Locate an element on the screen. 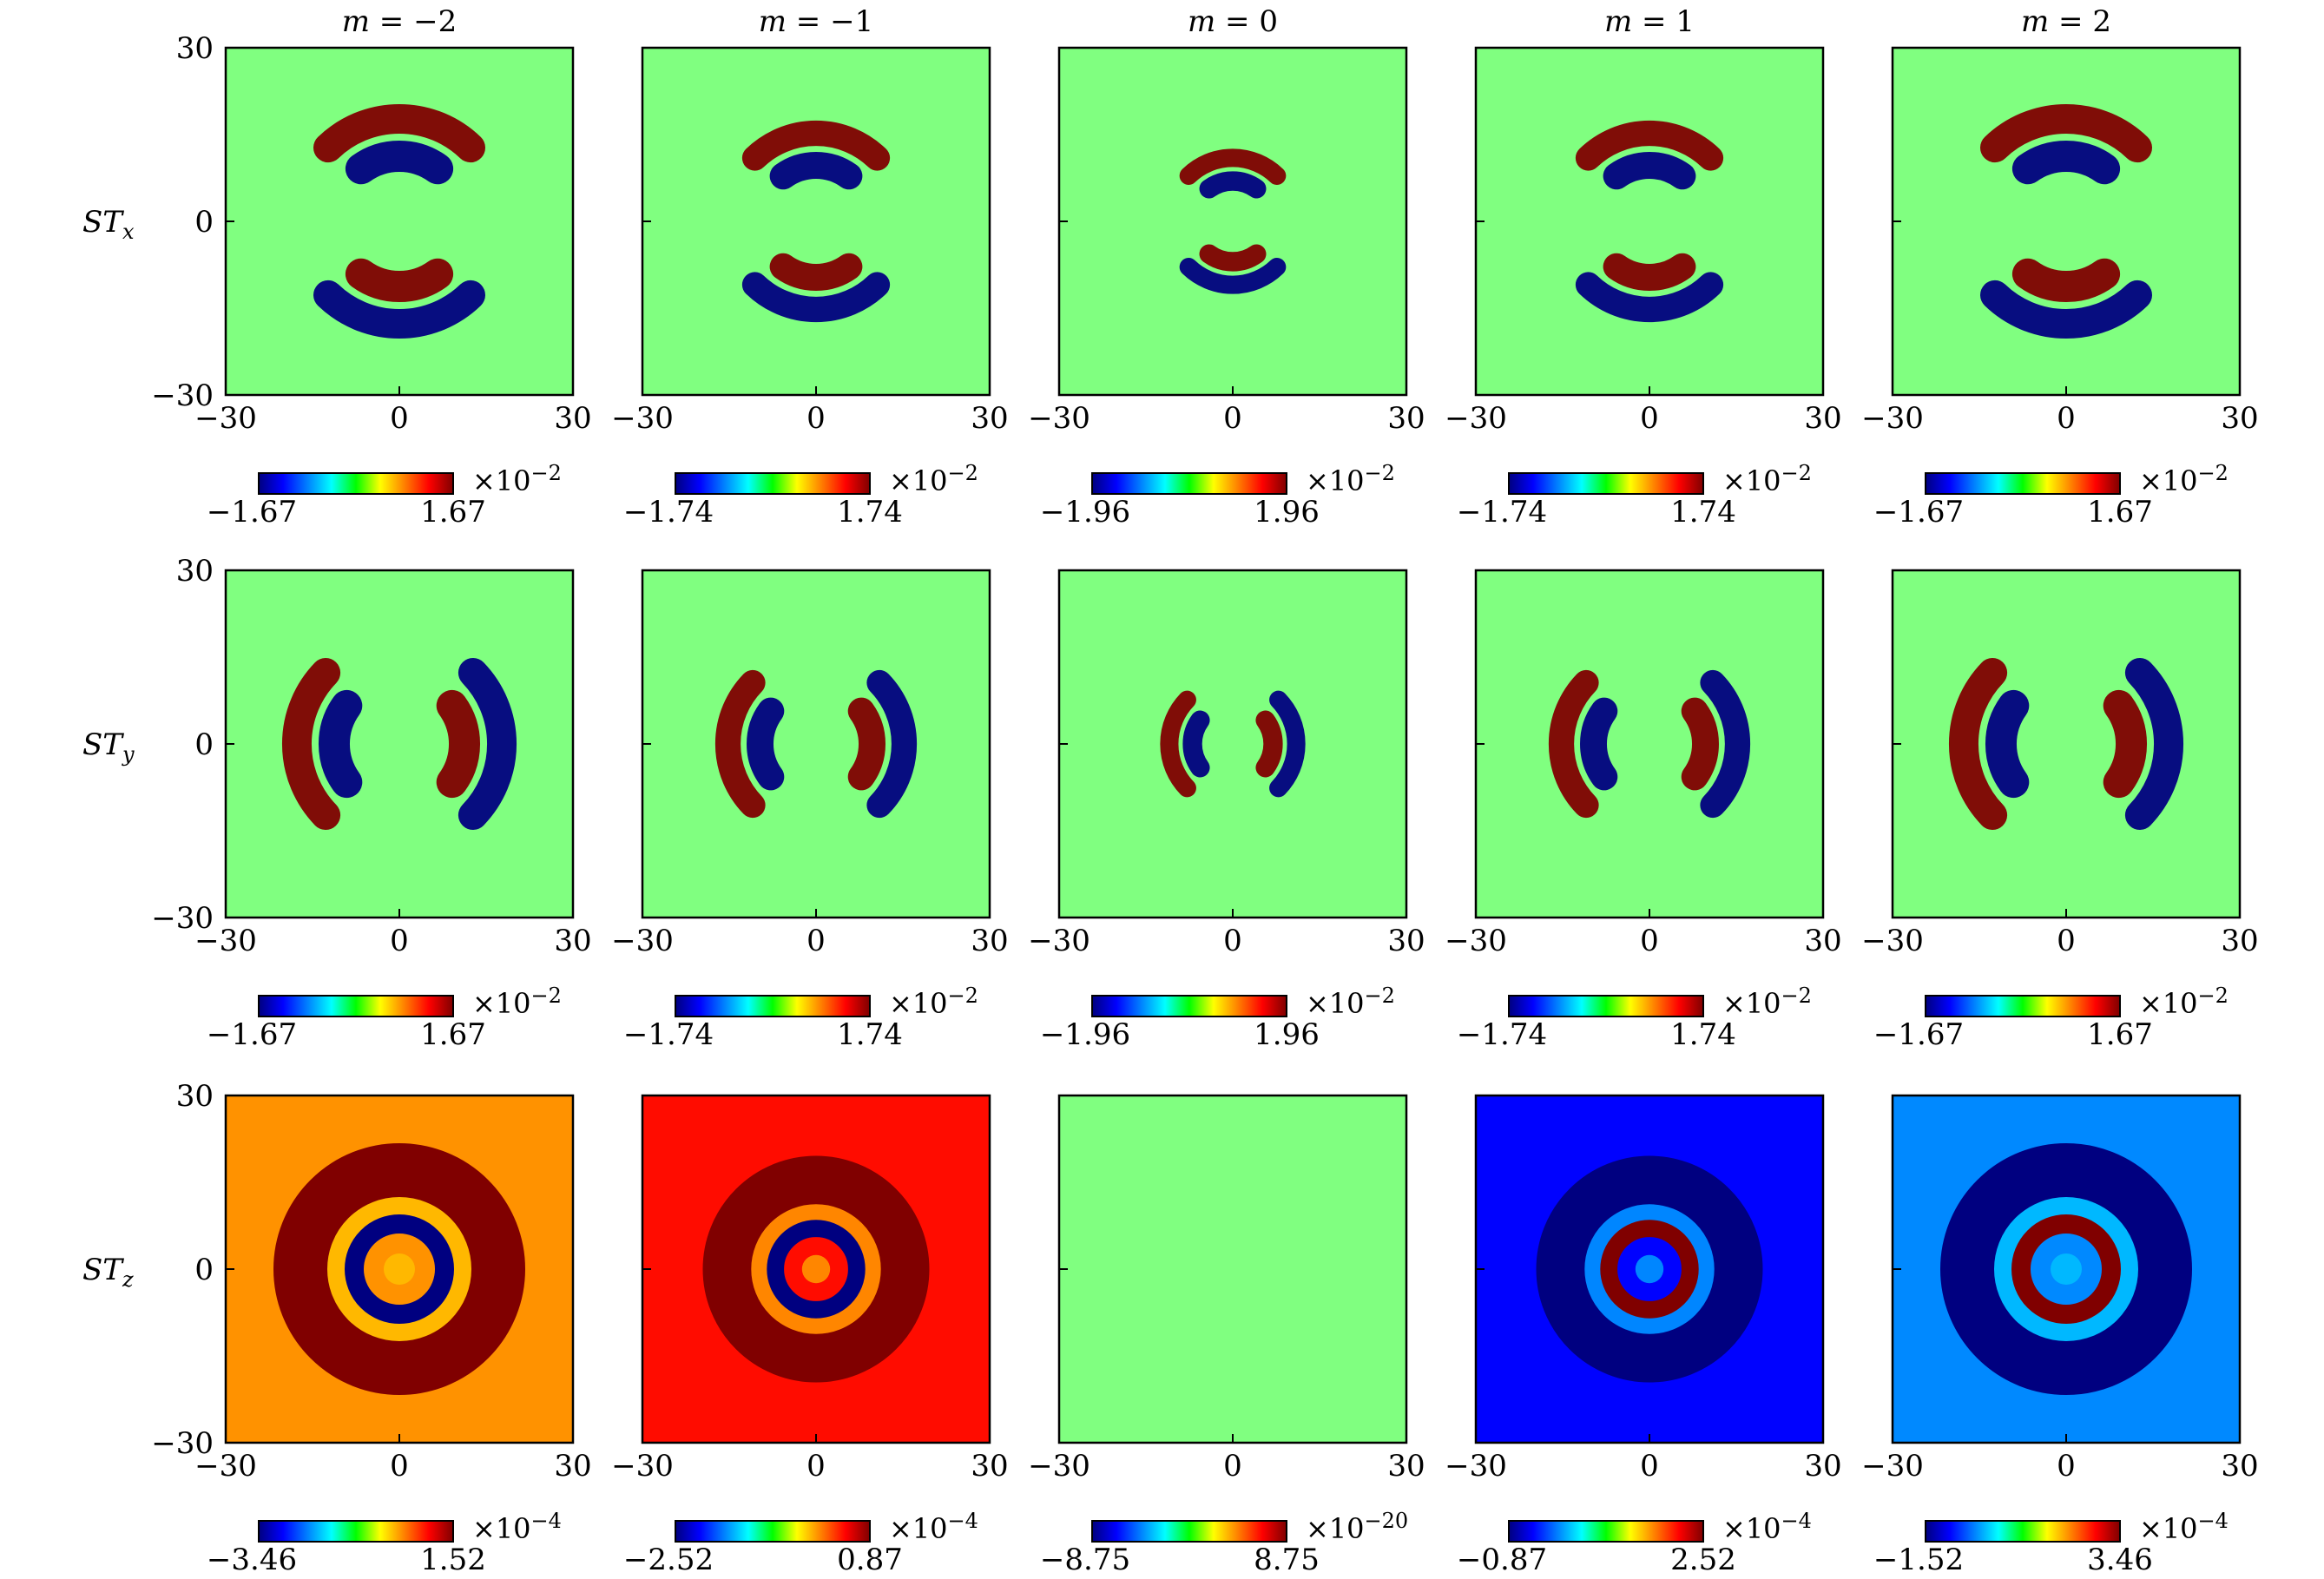 The width and height of the screenshot is (2324, 1579). heatmap-panel: −30 0 30 30 0 −30 −3.46 1.52×10−4 is located at coordinates (371, 1328).